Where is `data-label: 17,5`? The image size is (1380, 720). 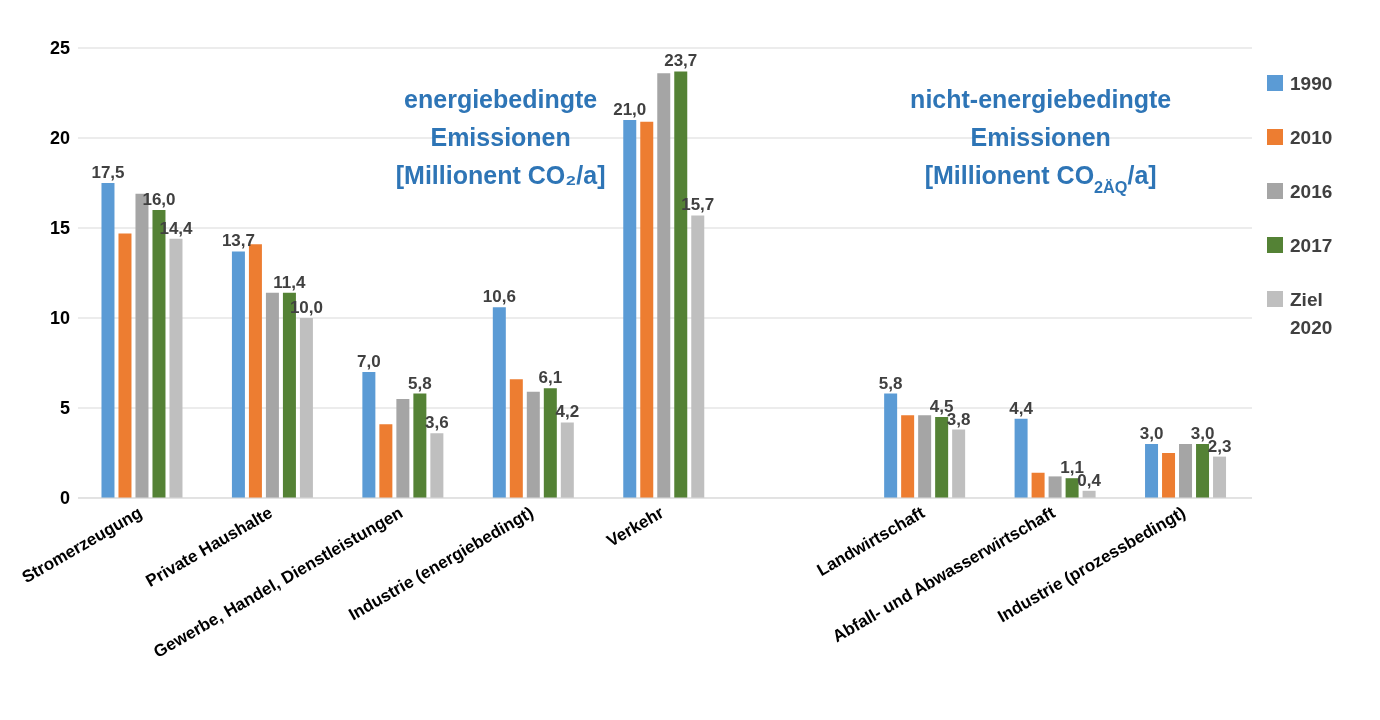
data-label: 17,5 is located at coordinates (108, 172).